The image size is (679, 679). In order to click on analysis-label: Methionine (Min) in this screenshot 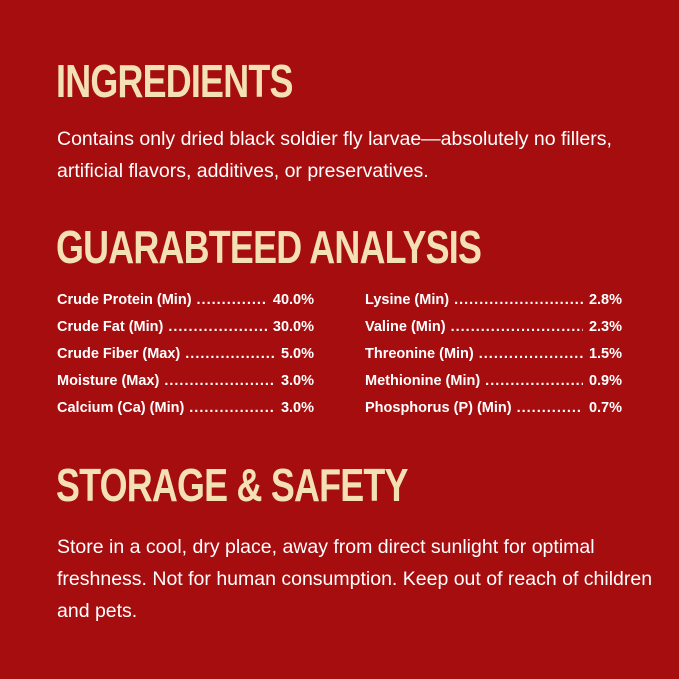, I will do `click(423, 381)`.